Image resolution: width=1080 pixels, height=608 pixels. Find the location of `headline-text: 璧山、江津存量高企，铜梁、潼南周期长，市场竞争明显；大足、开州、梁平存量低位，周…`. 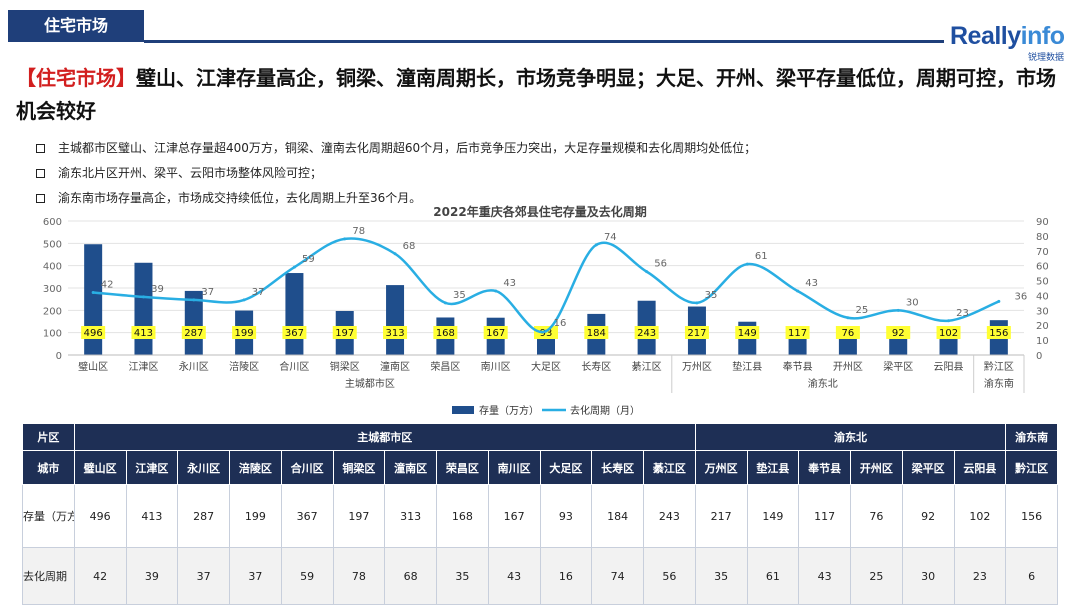

headline-text: 璧山、江津存量高企，铜梁、潼南周期长，市场竞争明显；大足、开州、梁平存量低位，周… is located at coordinates (536, 94).